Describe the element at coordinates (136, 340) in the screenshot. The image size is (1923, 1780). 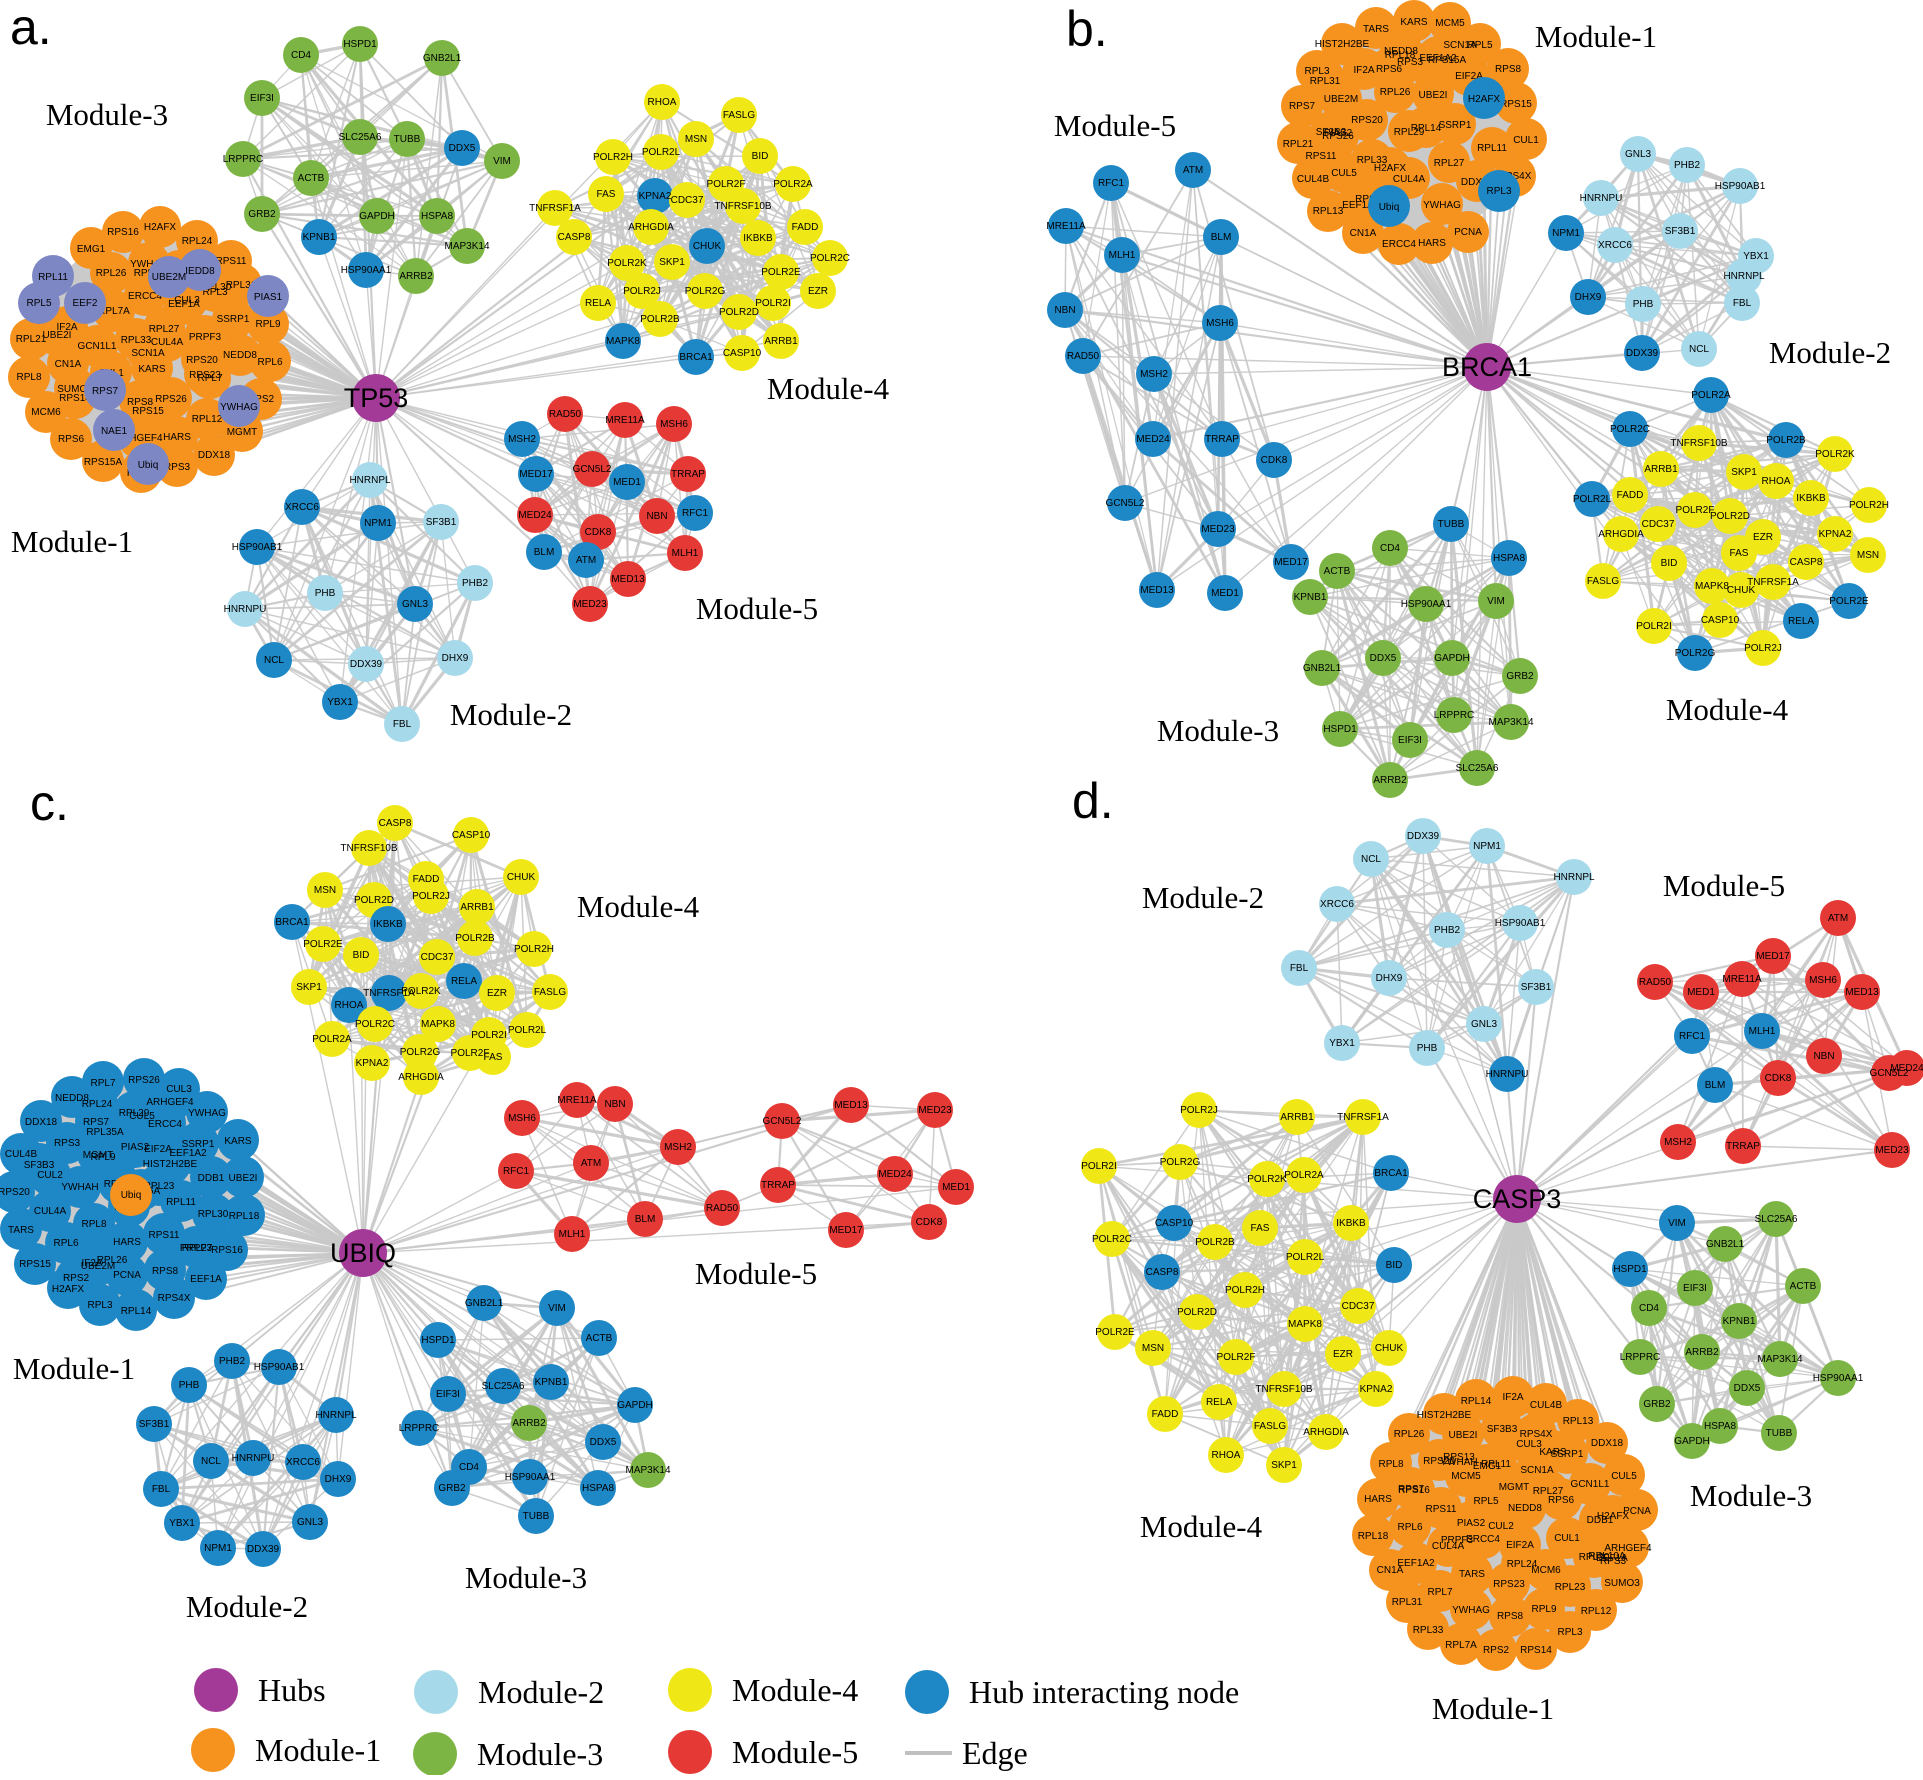
I see `svg-text: RPL33` at that location.